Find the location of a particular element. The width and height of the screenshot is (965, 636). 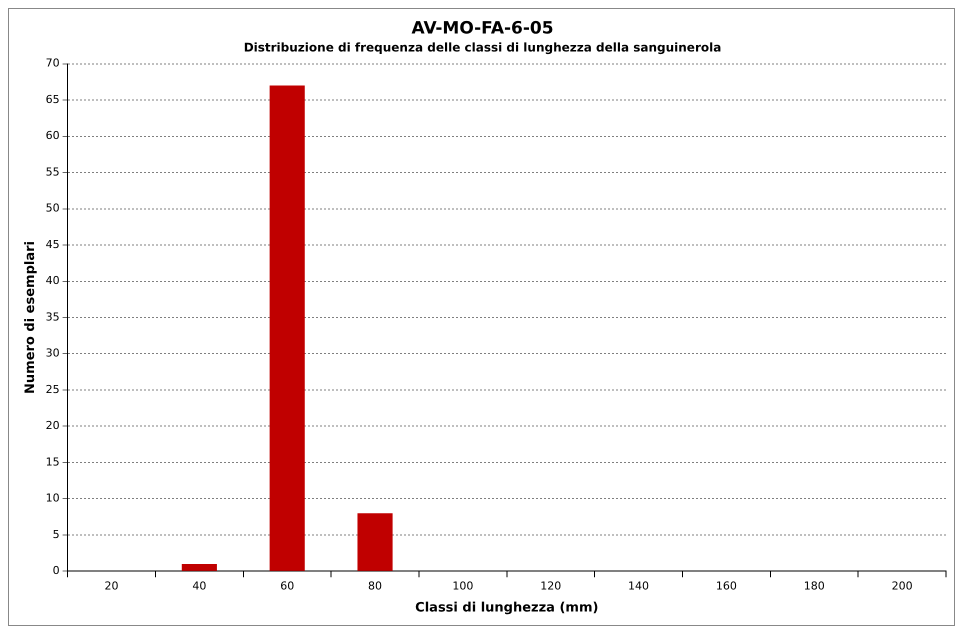

y-tick-label: 5 is located at coordinates (56, 534).